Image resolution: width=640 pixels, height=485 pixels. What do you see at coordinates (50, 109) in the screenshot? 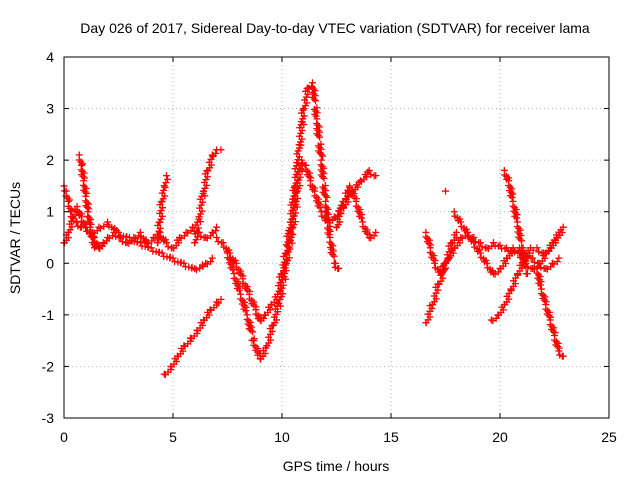
I see `y-tick-label: 3` at bounding box center [50, 109].